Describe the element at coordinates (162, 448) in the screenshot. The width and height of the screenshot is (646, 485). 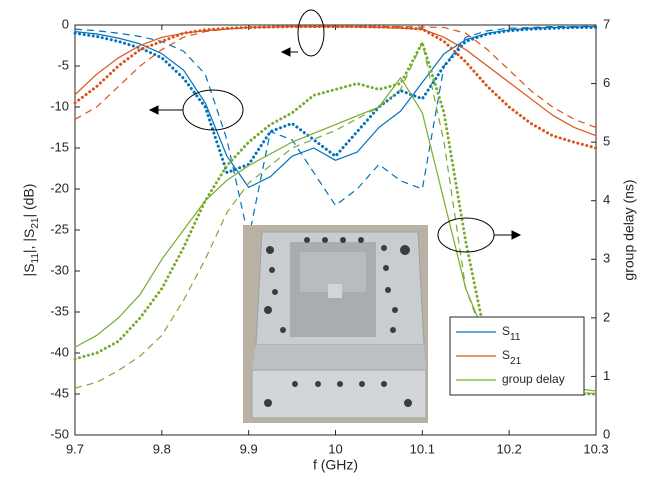
I see `x-tick-label: 9.8` at that location.